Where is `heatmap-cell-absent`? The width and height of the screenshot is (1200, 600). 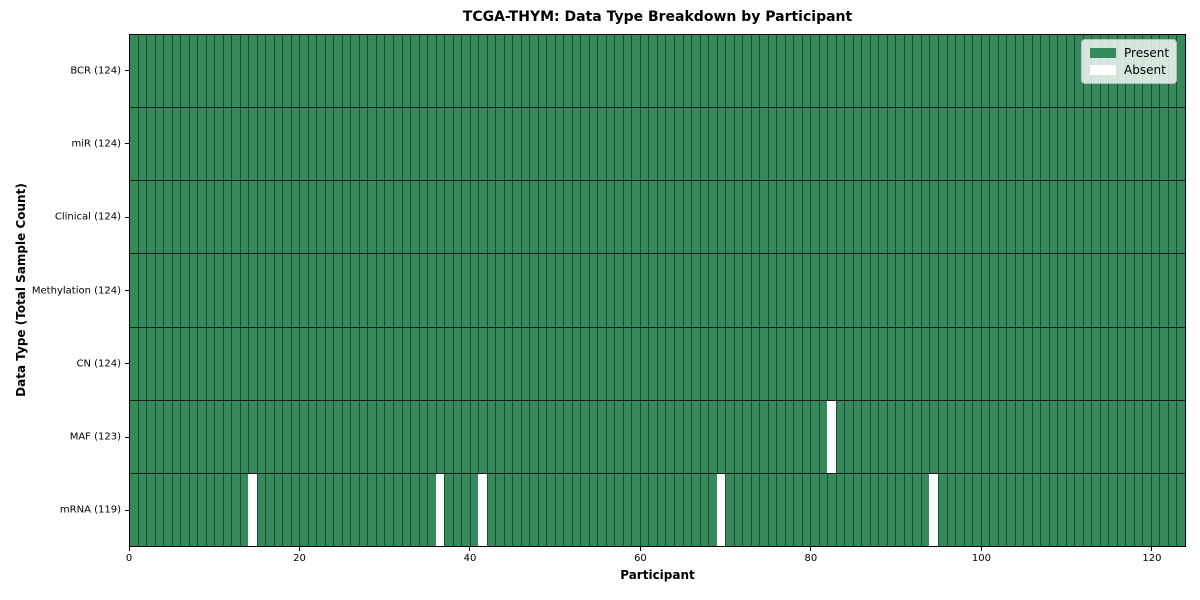 heatmap-cell-absent is located at coordinates (721, 509).